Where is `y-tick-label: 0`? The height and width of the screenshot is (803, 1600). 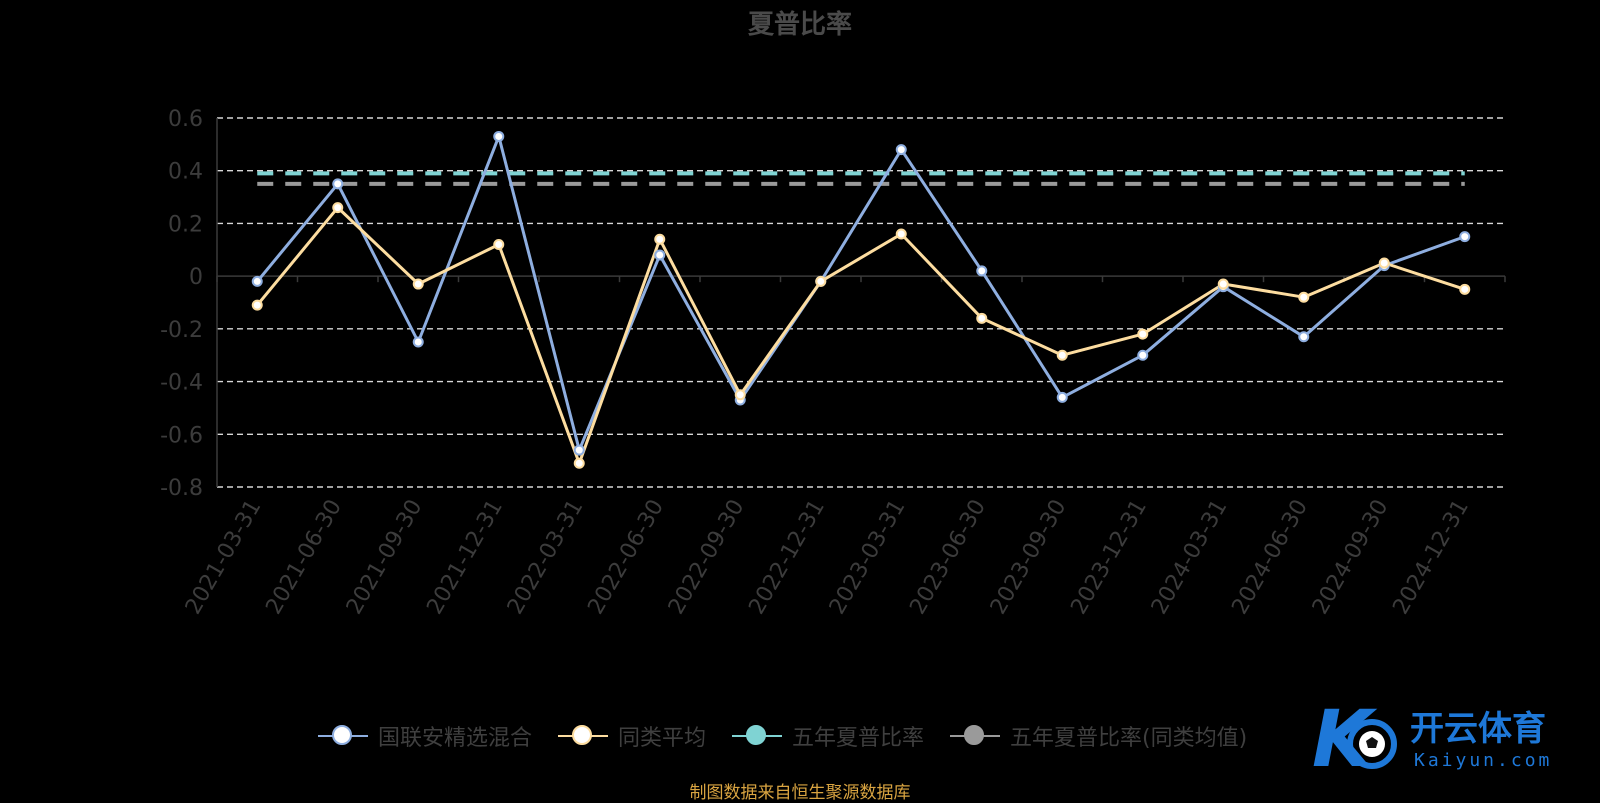 y-tick-label: 0 is located at coordinates (196, 277).